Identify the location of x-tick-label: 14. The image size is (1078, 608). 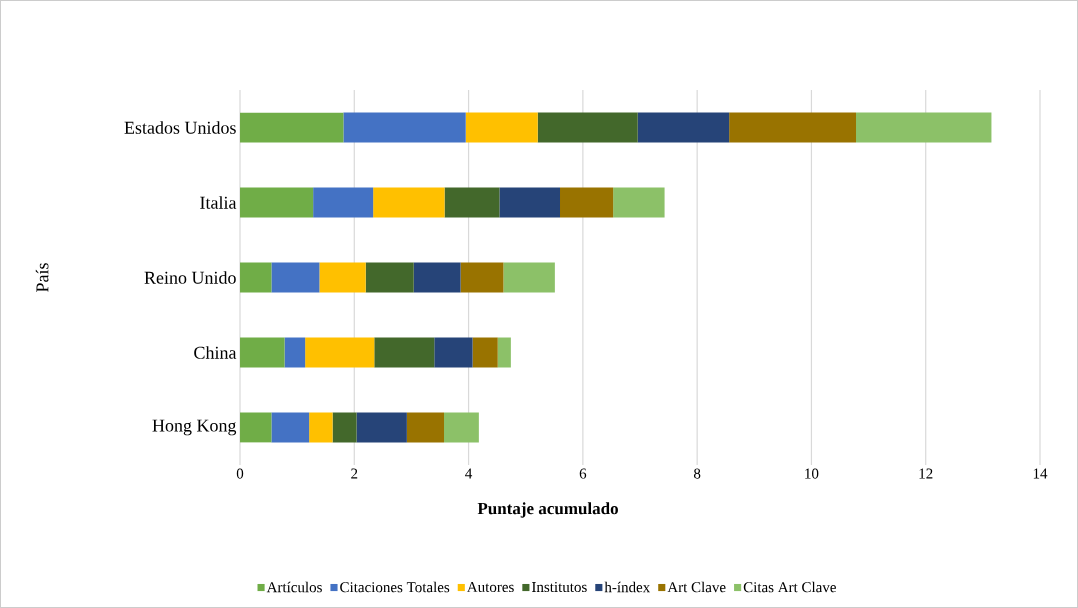
(1040, 473).